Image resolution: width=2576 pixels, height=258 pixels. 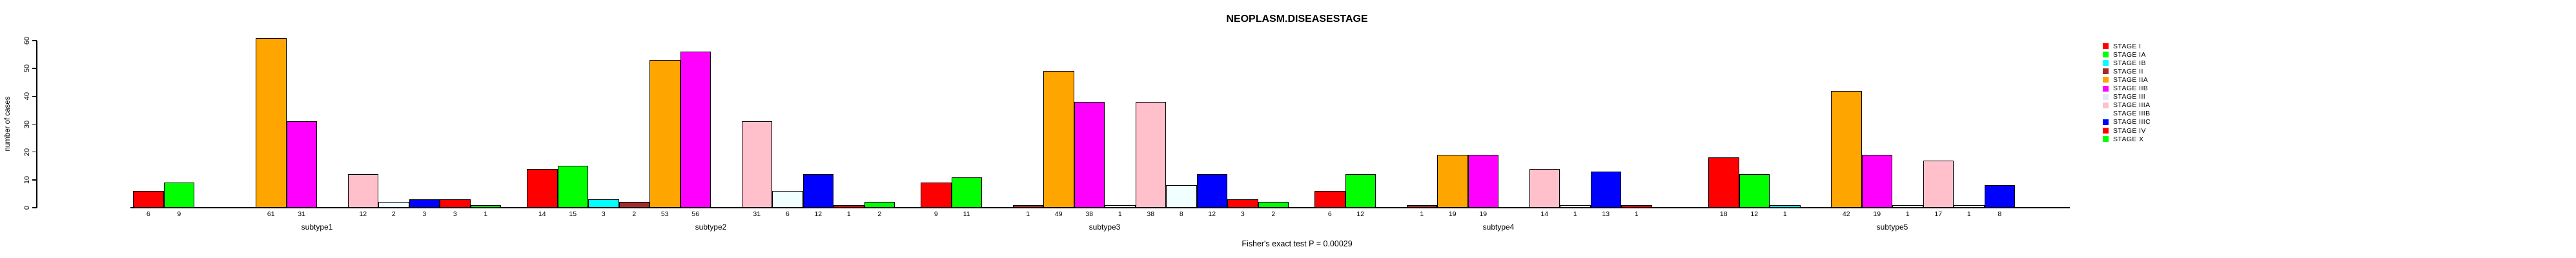 What do you see at coordinates (1181, 197) in the screenshot?
I see `bar-stage-iiib-subtype3` at bounding box center [1181, 197].